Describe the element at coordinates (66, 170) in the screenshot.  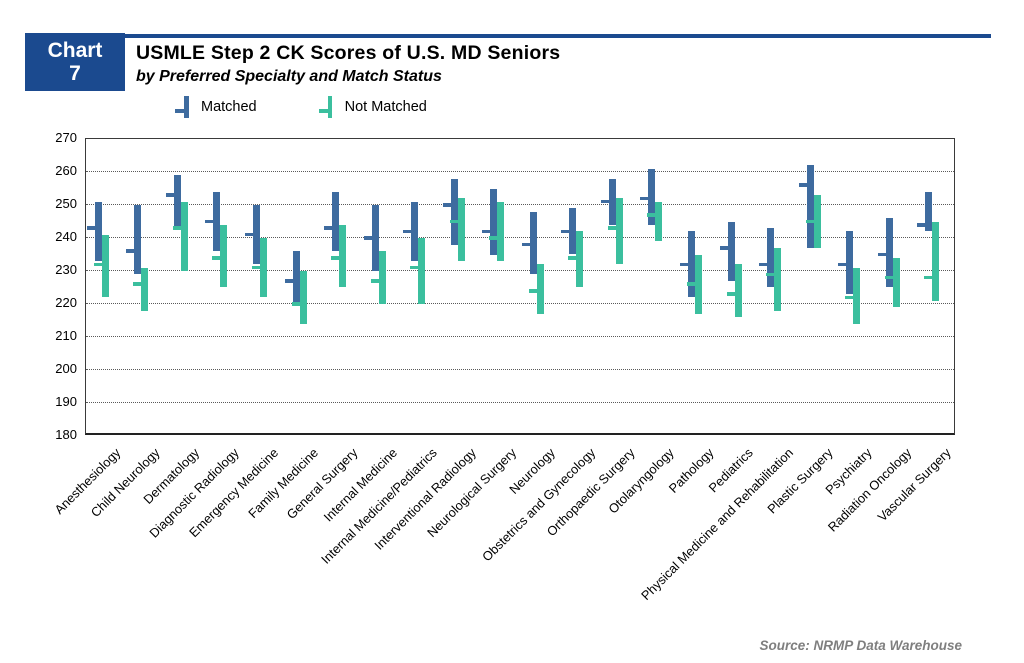
I see `y-axis-tick-label: 260` at that location.